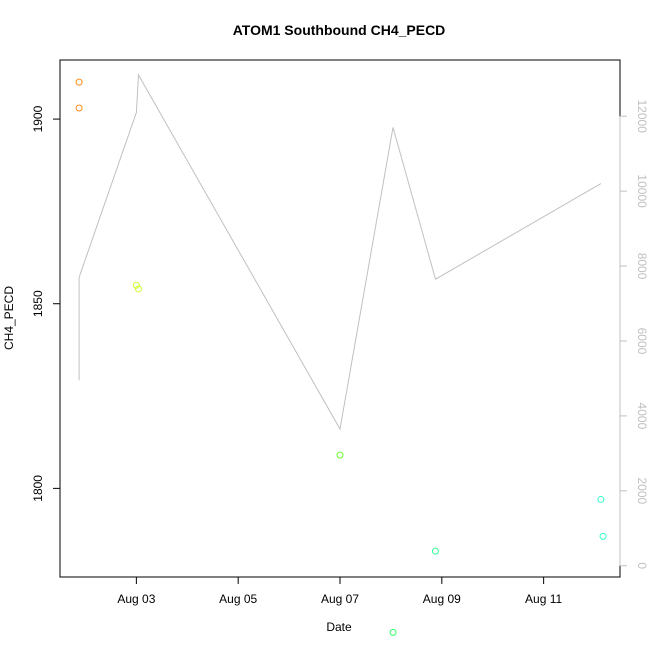 The width and height of the screenshot is (650, 650). Describe the element at coordinates (238, 599) in the screenshot. I see `x-tick-label: Aug 05` at that location.